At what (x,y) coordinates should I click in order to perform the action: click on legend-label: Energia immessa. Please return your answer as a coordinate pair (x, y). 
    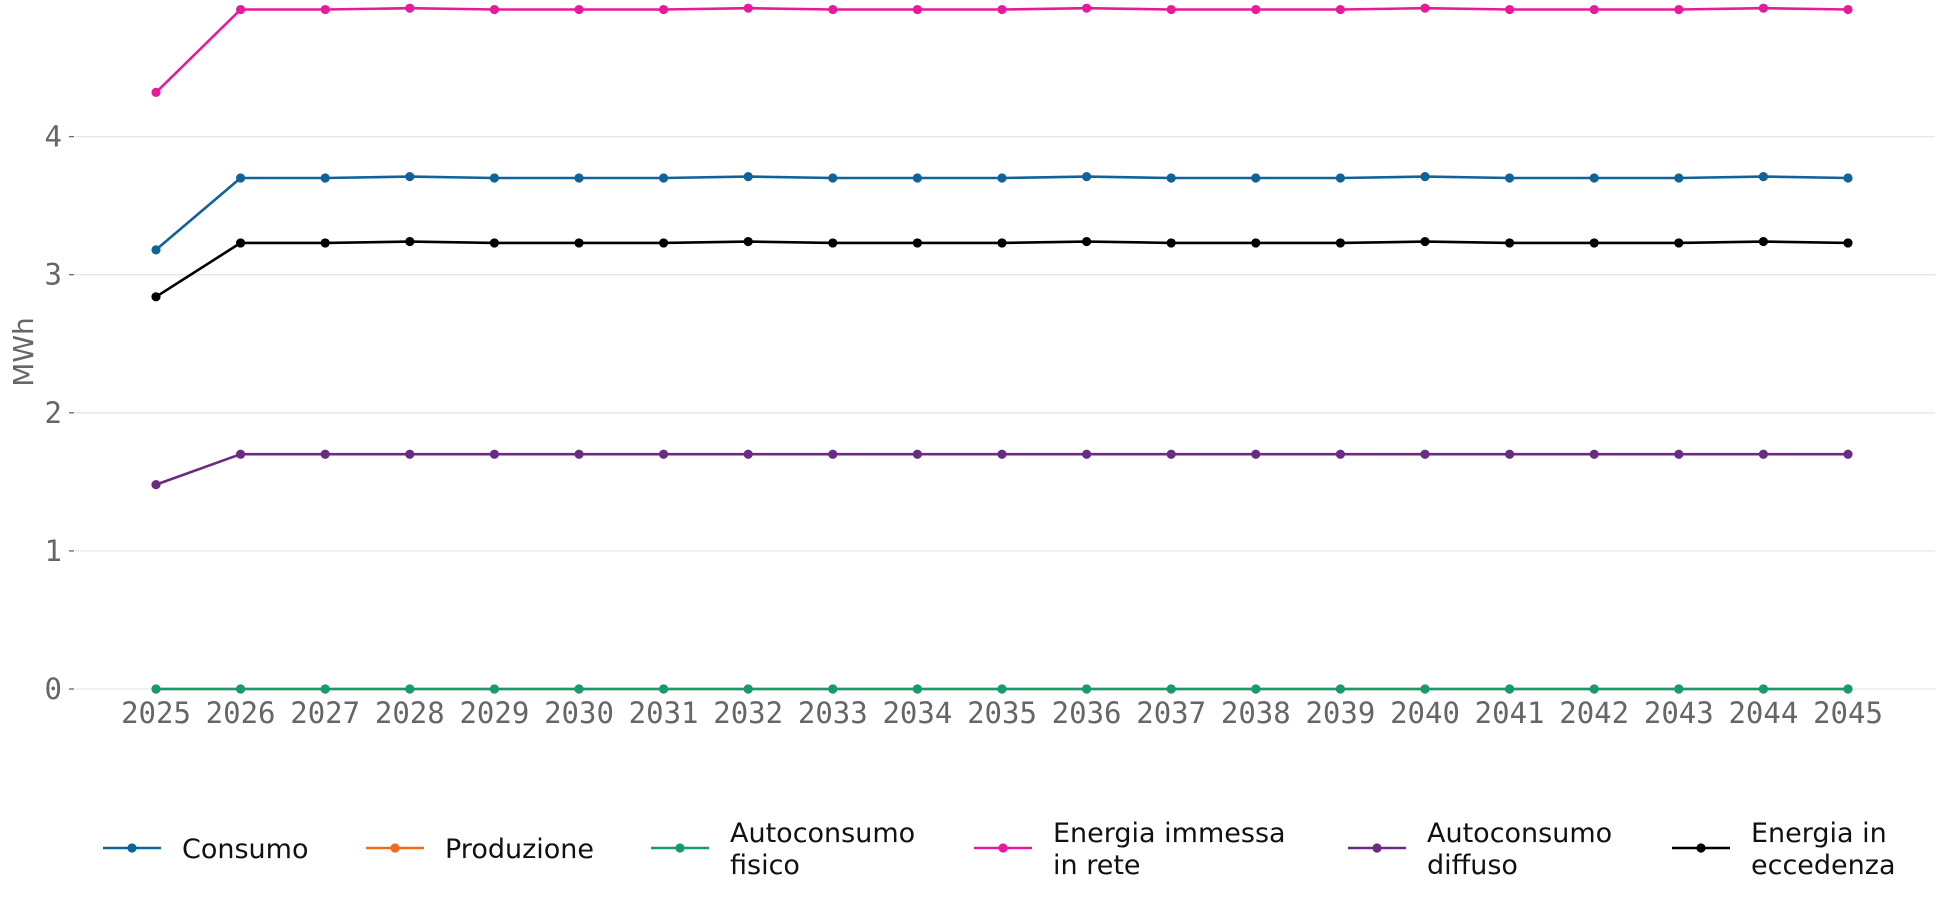
    Looking at the image, I should click on (1169, 833).